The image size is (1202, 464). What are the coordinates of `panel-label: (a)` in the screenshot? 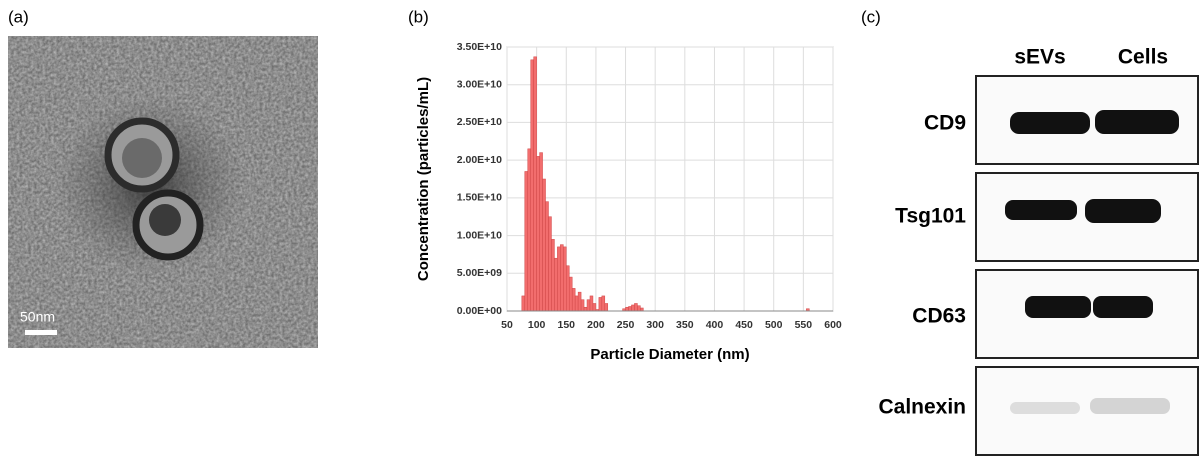 It's located at (18, 16).